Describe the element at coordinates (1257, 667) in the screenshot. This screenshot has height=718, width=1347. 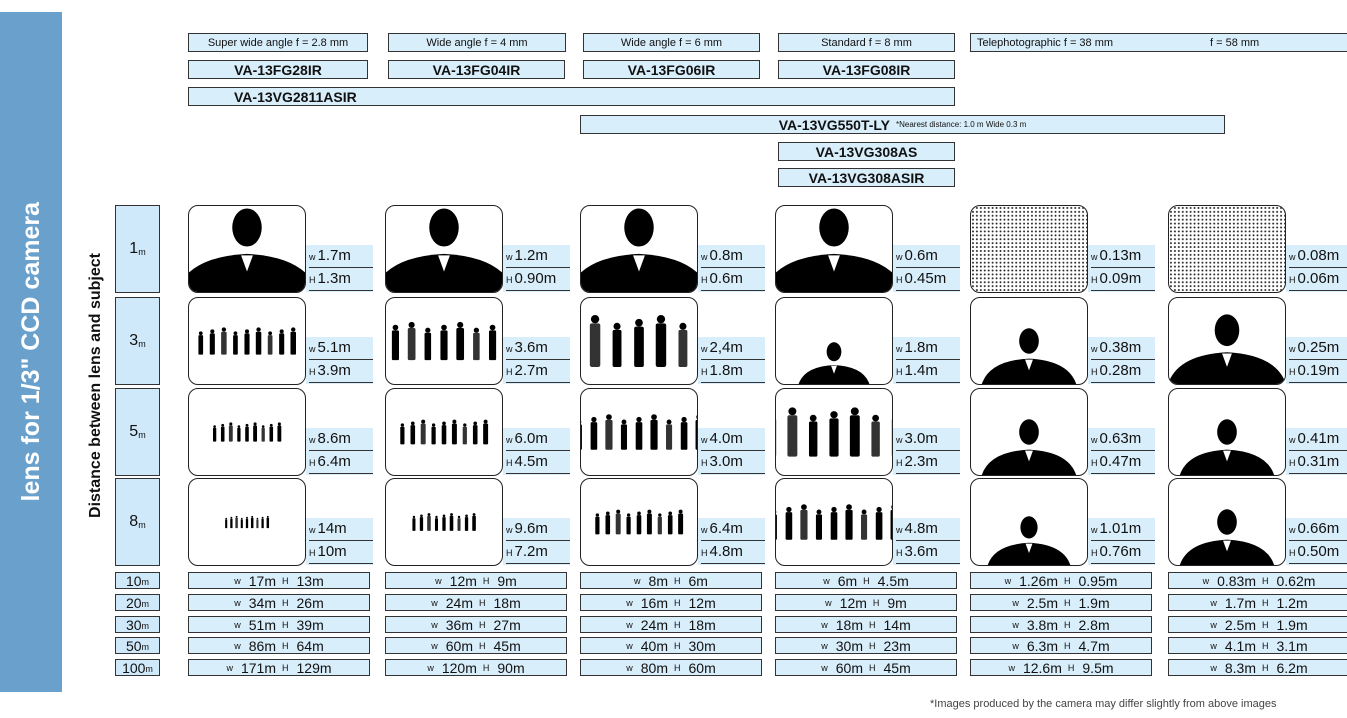
I see `size-row: w 8.3m H 6.2m` at that location.